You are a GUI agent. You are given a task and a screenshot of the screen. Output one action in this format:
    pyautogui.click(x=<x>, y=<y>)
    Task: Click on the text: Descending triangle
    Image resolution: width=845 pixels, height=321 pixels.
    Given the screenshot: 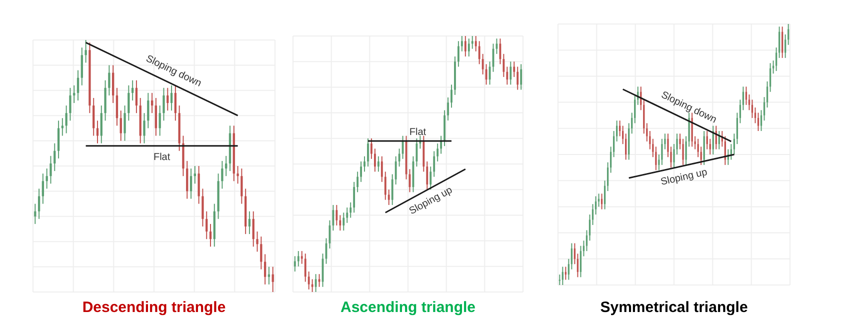 What is the action you would take?
    pyautogui.click(x=154, y=307)
    